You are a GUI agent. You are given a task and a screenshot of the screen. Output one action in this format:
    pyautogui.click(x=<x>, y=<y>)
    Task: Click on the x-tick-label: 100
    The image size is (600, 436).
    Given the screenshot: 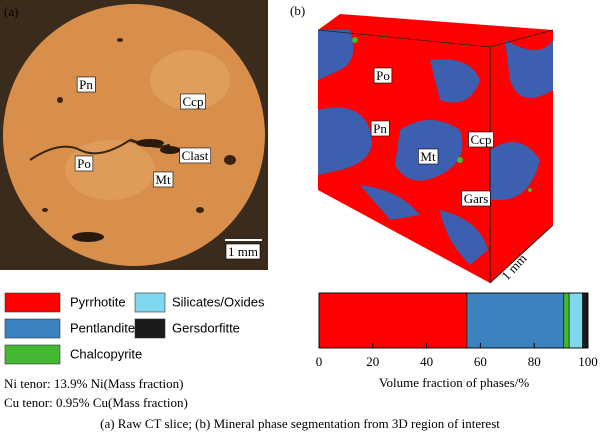 What is the action you would take?
    pyautogui.click(x=588, y=361)
    